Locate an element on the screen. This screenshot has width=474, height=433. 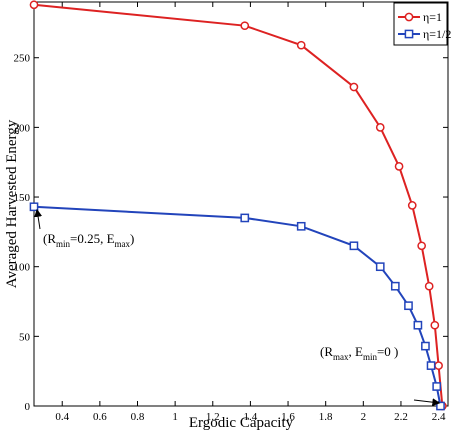
annotation-text-part: =0 ) is located at coordinates (387, 351).